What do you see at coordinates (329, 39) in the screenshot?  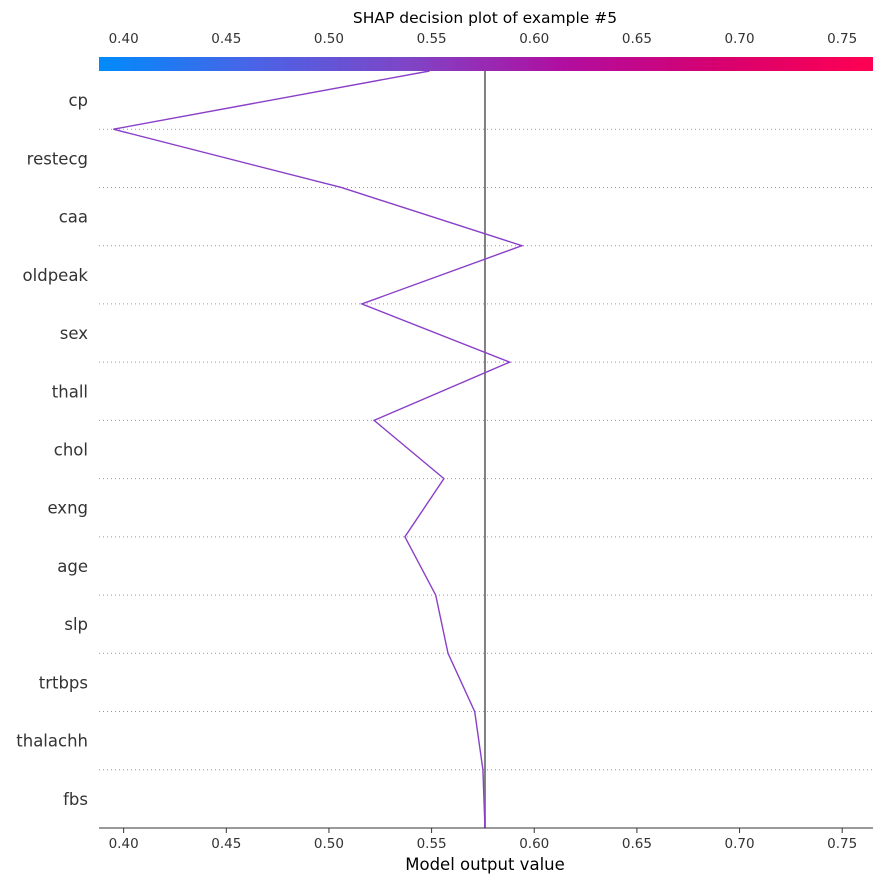 I see `top-tick-label: 0.50` at bounding box center [329, 39].